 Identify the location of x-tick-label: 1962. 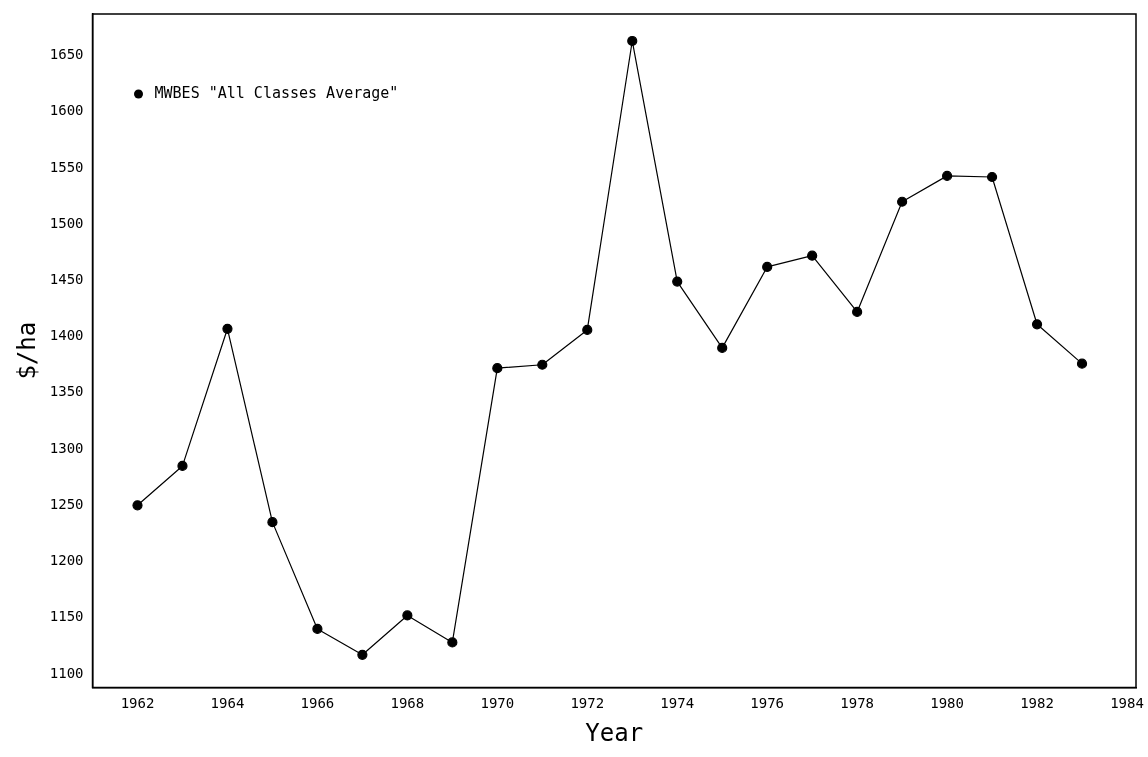
(137, 703).